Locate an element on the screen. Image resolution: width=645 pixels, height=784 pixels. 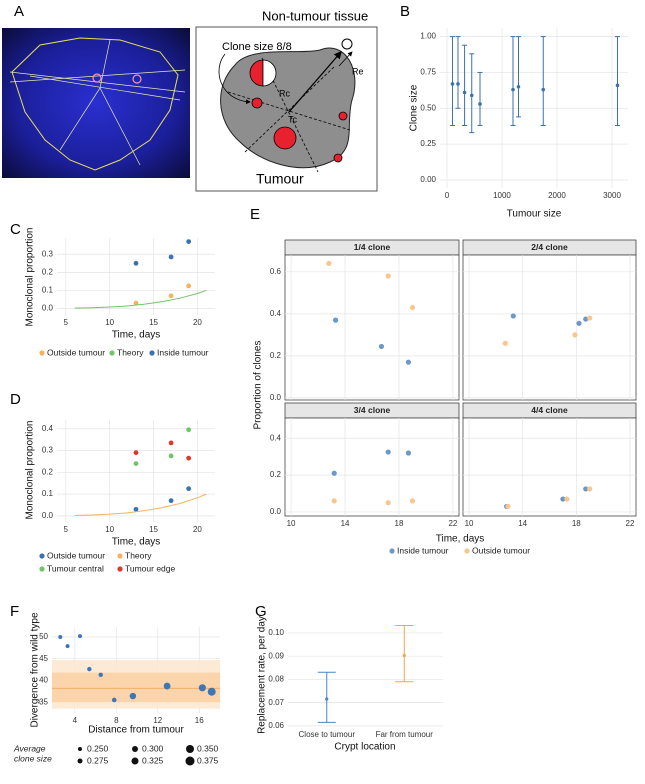
y-tick-label: 0.75 is located at coordinates (428, 72).